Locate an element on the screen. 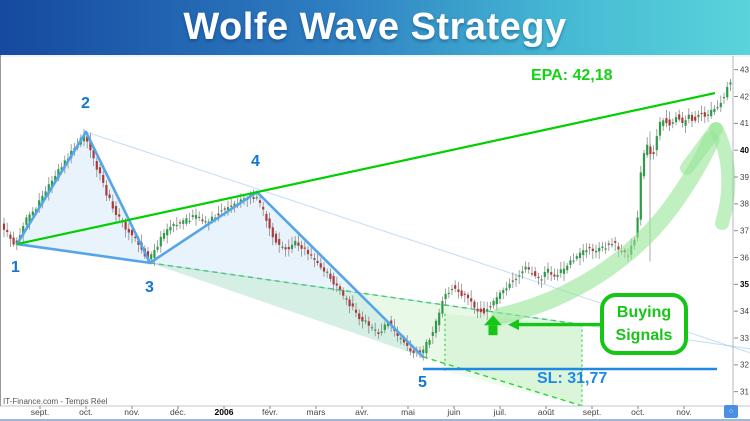 The image size is (750, 421). svg-text: 32 is located at coordinates (744, 365).